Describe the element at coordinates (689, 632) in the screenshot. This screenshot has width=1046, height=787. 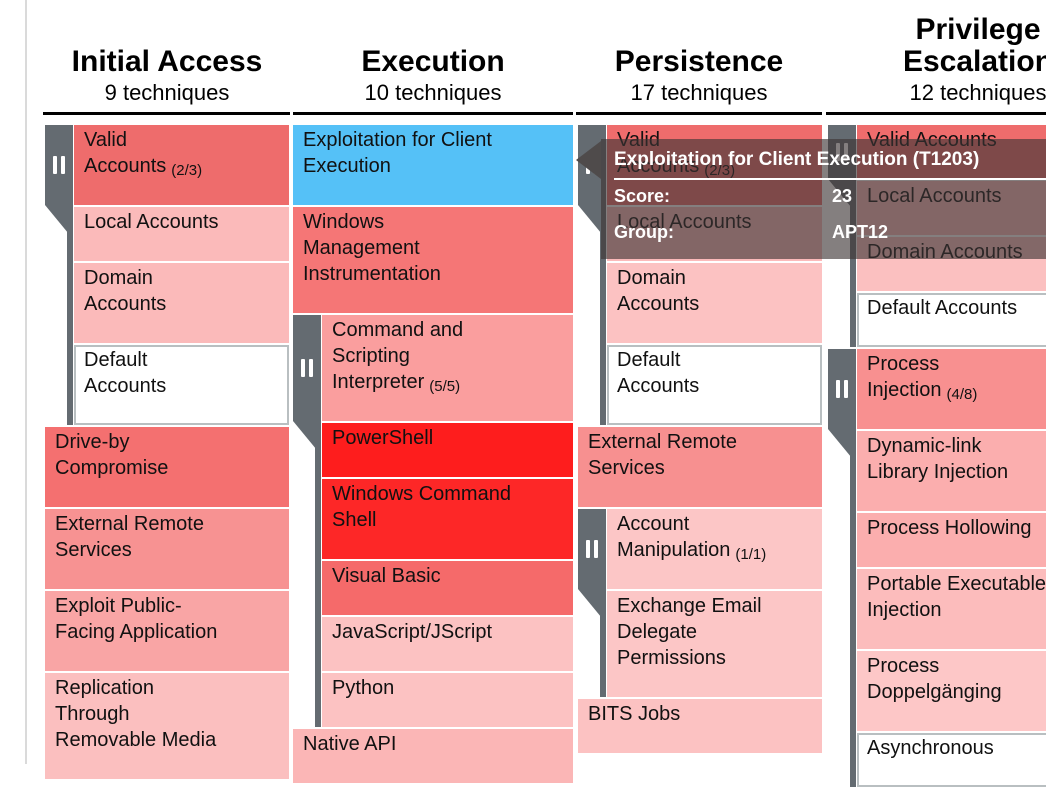
I see `technique-label: Exchange Email Delegate Permissions` at that location.